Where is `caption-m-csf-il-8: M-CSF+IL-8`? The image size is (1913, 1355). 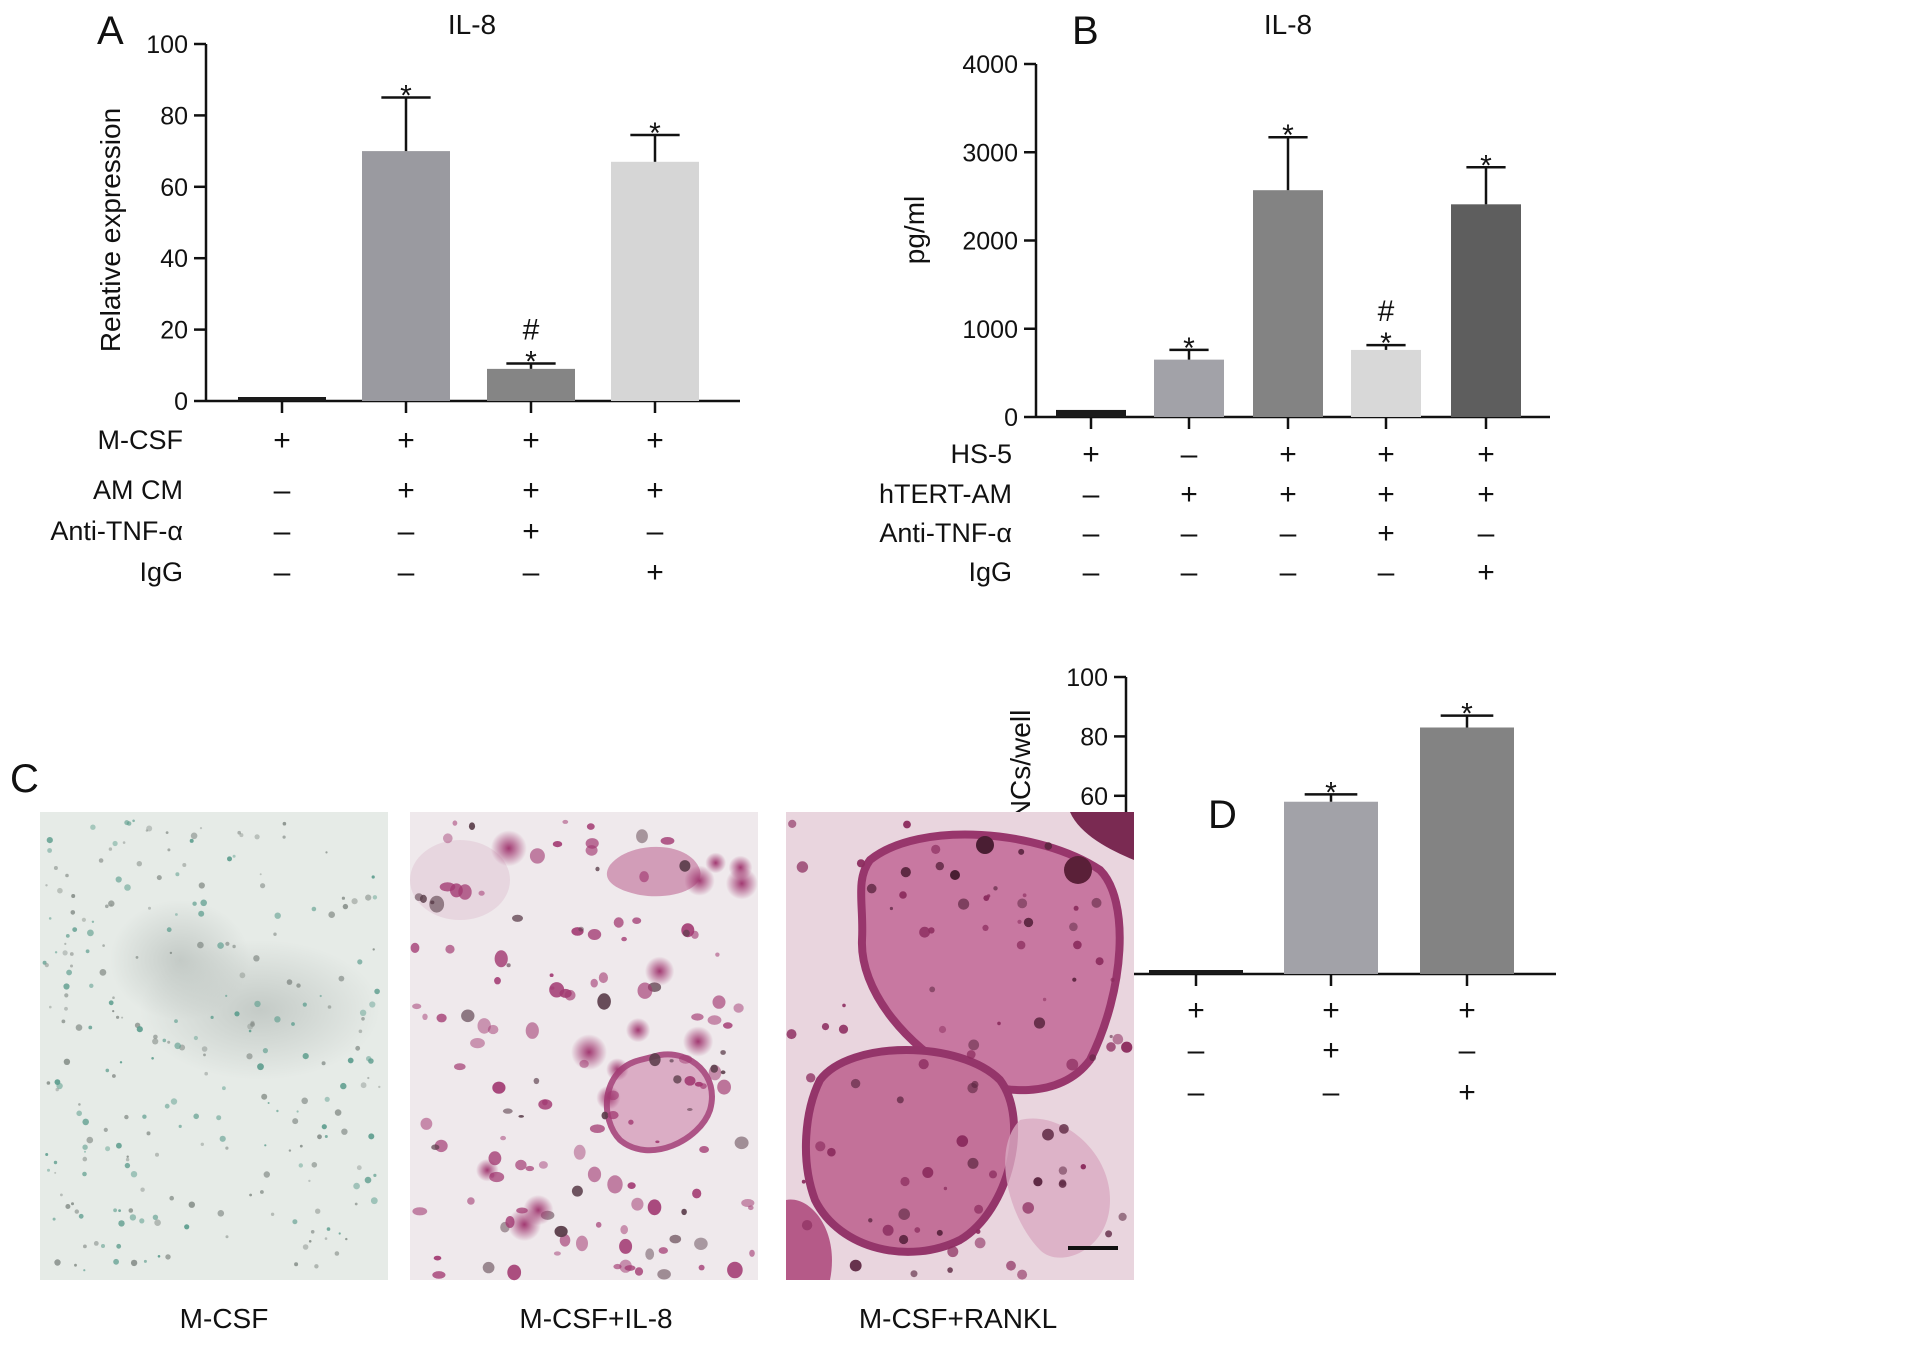 caption-m-csf-il-8: M-CSF+IL-8 is located at coordinates (595, 1318).